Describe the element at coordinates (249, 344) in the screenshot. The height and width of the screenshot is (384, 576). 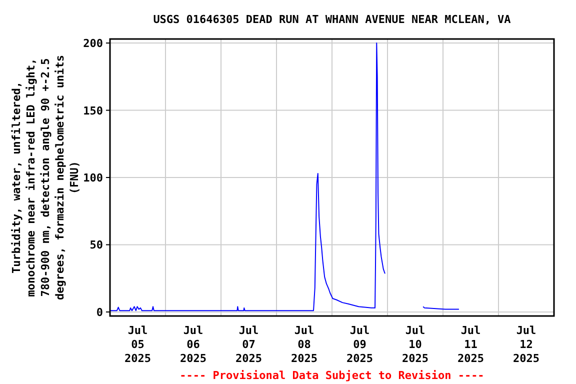
I see `x-tick-label: Jul 07 2025` at that location.